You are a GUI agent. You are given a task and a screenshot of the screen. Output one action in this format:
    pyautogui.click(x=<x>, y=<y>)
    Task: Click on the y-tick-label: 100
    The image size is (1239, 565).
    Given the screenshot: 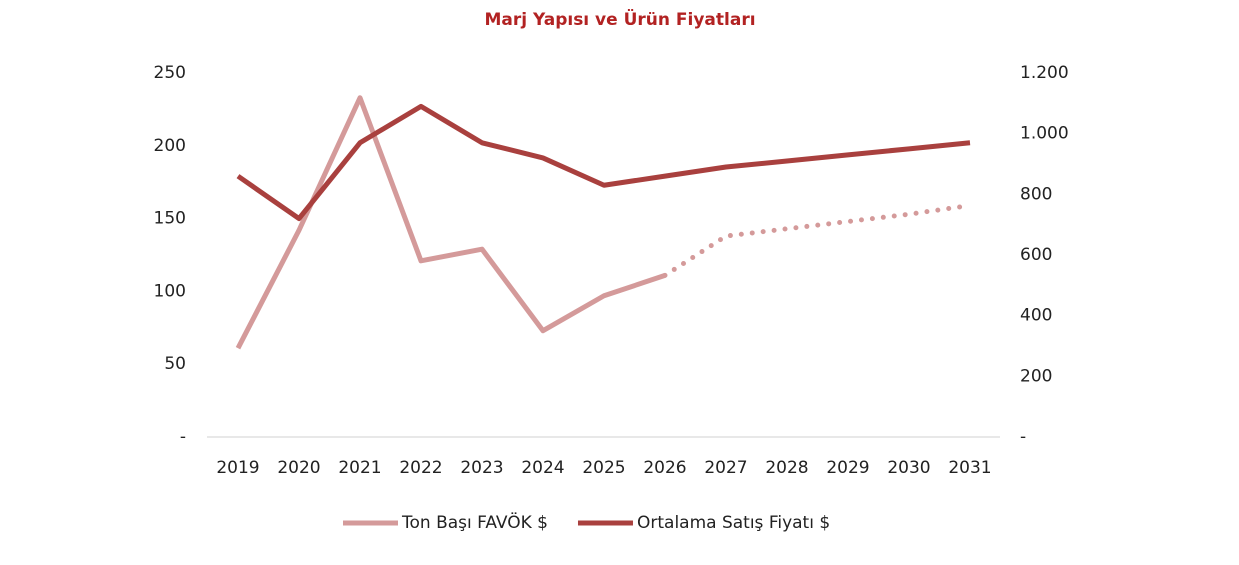 What is the action you would take?
    pyautogui.click(x=170, y=291)
    